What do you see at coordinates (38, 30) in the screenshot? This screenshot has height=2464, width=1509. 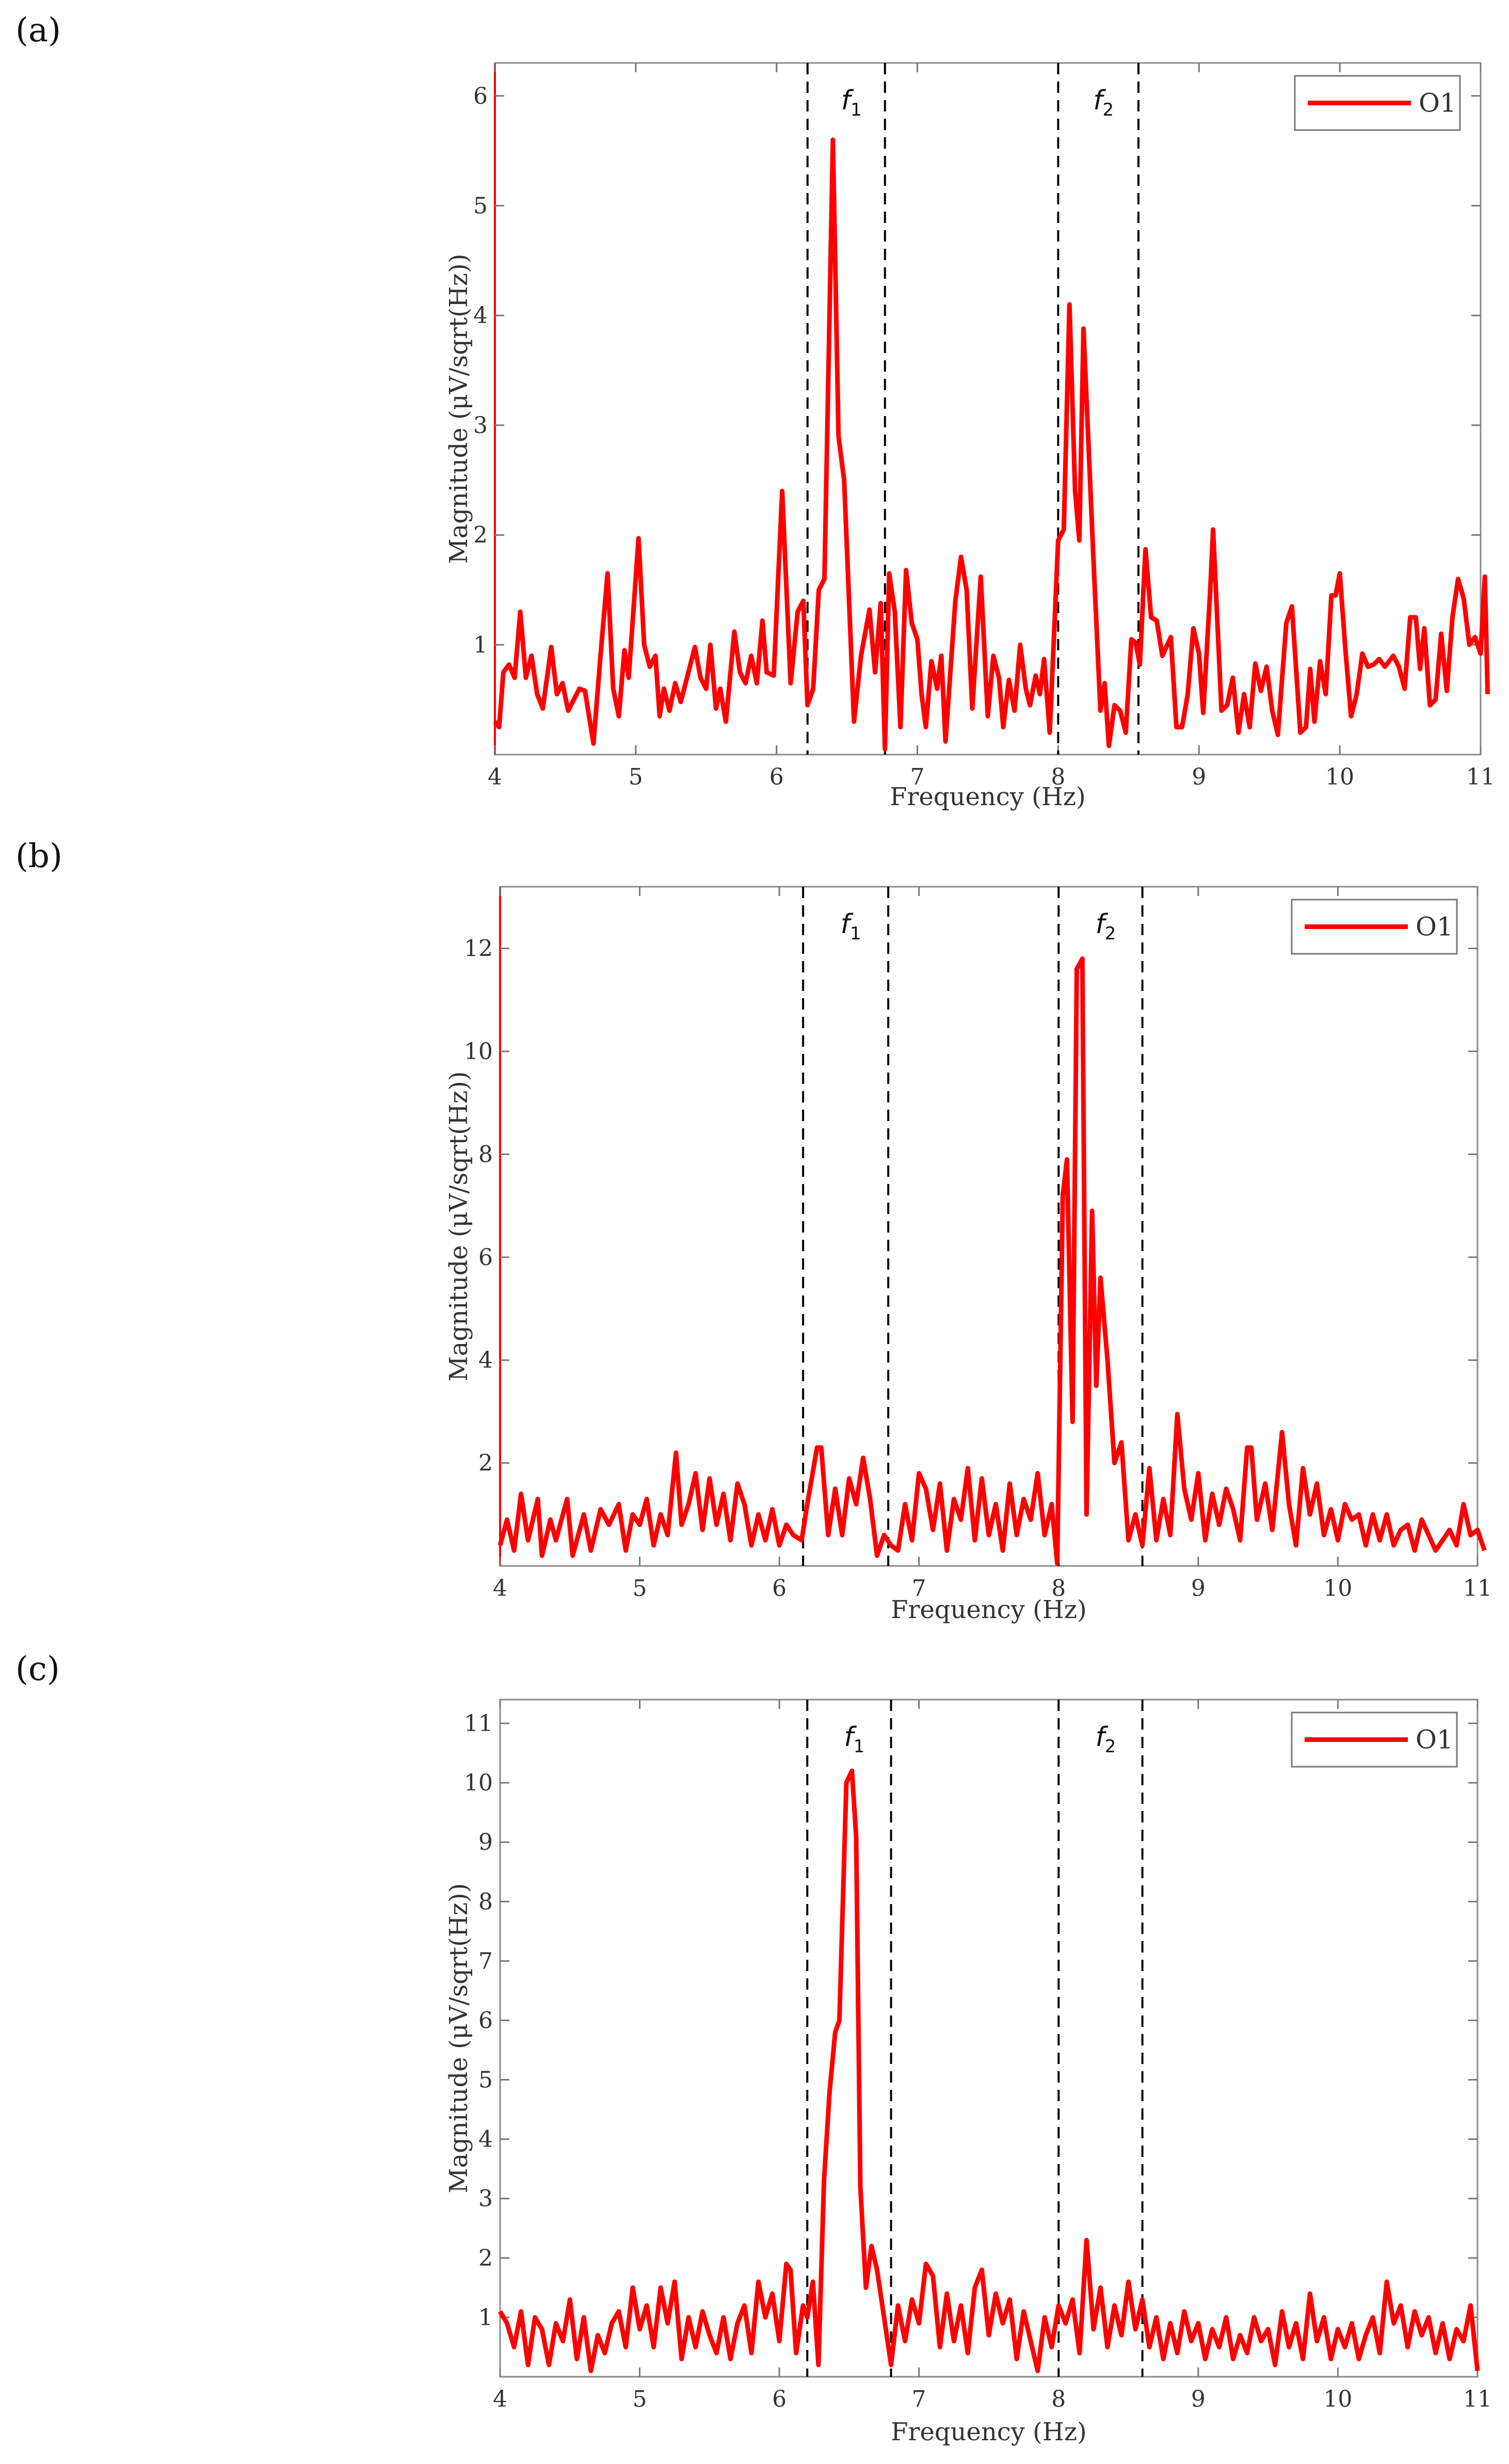 I see `panel-label: (a)` at bounding box center [38, 30].